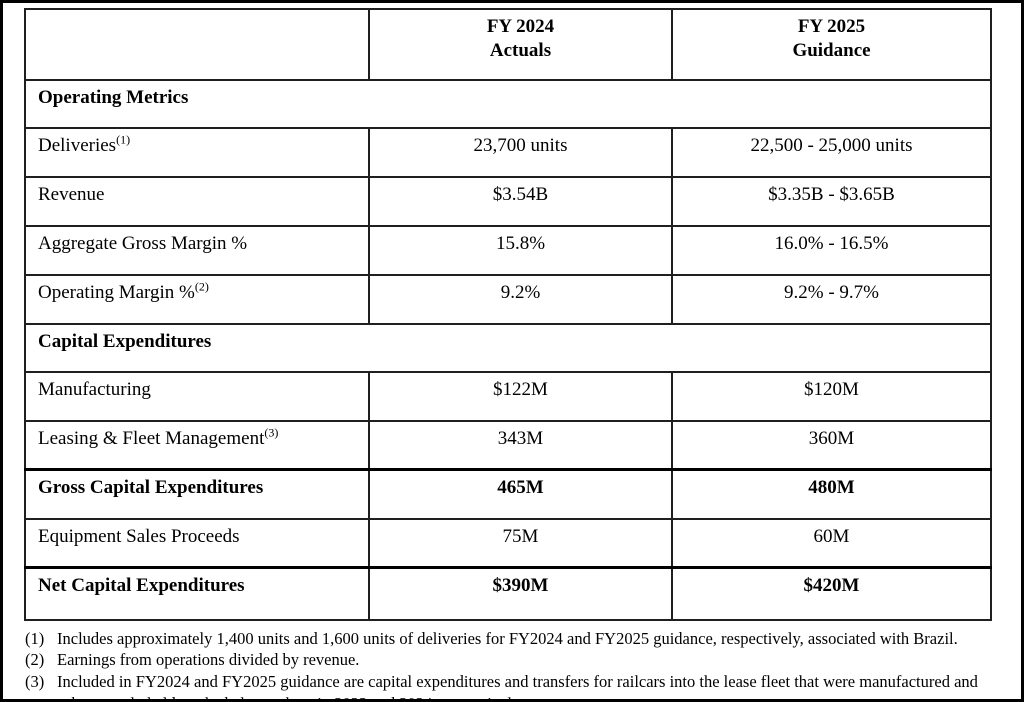 Image resolution: width=1024 pixels, height=702 pixels. What do you see at coordinates (77, 145) in the screenshot?
I see `row-label-text: Deliveries` at bounding box center [77, 145].